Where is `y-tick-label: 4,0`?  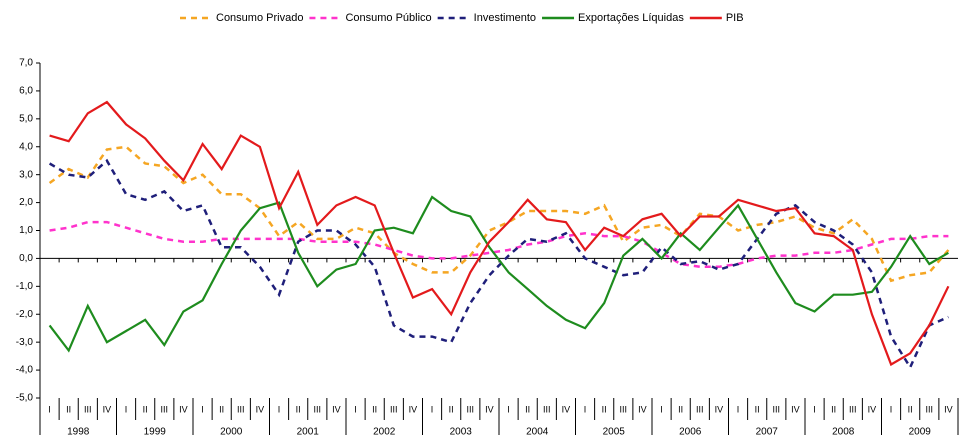
y-tick-label: 4,0 is located at coordinates (26, 146).